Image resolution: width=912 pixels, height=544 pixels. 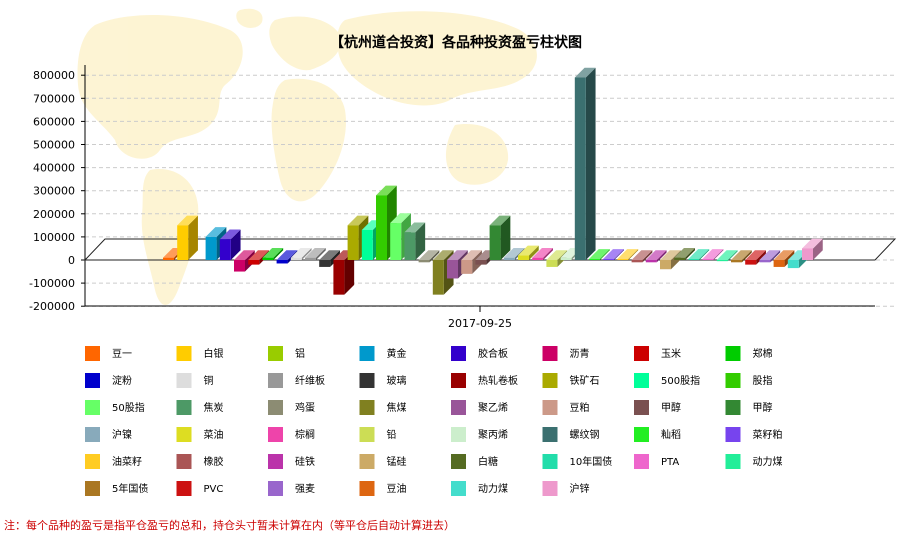 What do you see at coordinates (657, 353) in the screenshot?
I see `legend-item: 玉米` at bounding box center [657, 353].